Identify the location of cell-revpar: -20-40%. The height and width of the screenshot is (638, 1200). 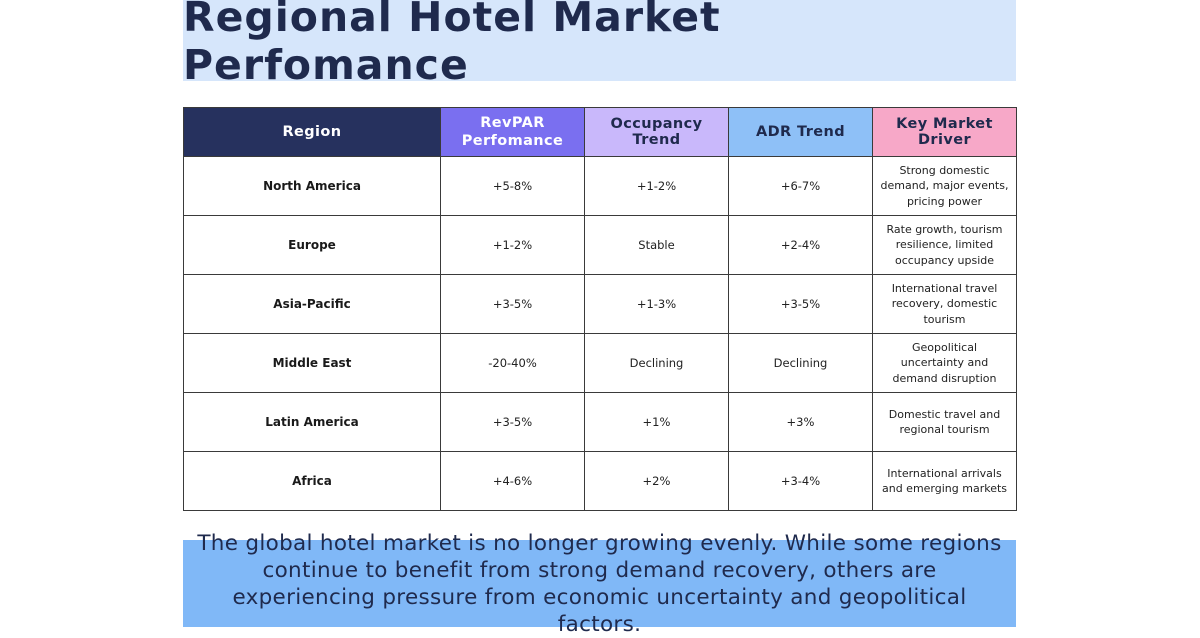
(512, 363).